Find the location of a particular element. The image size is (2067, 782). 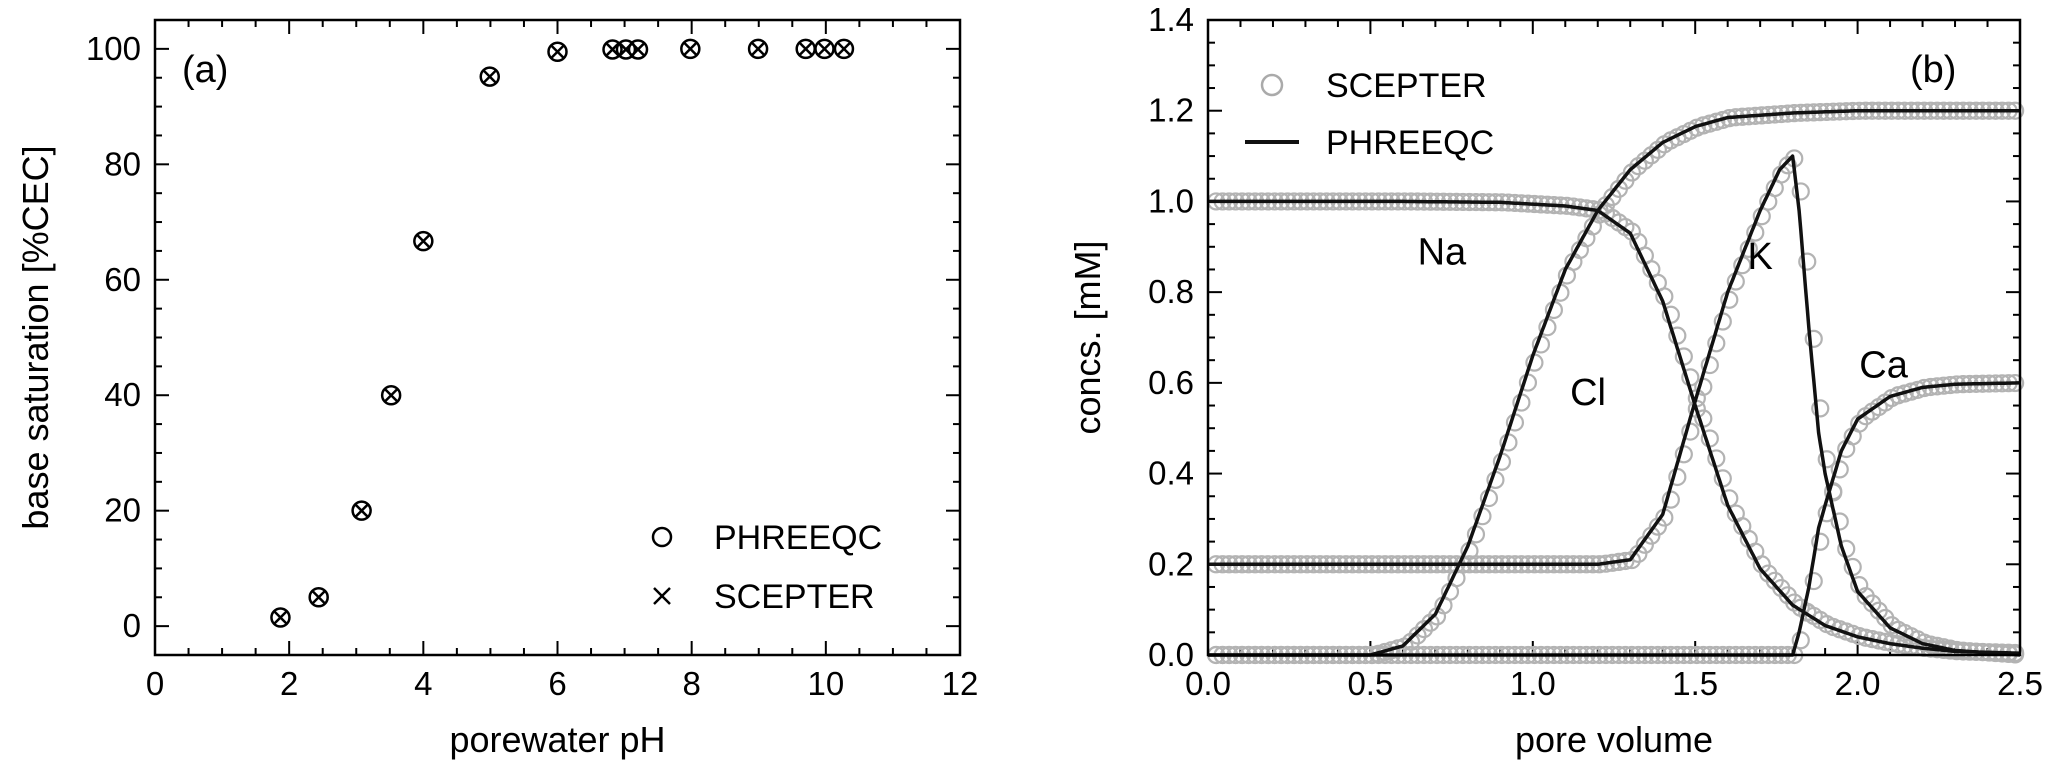

x-tick-label: 8 is located at coordinates (691, 683).